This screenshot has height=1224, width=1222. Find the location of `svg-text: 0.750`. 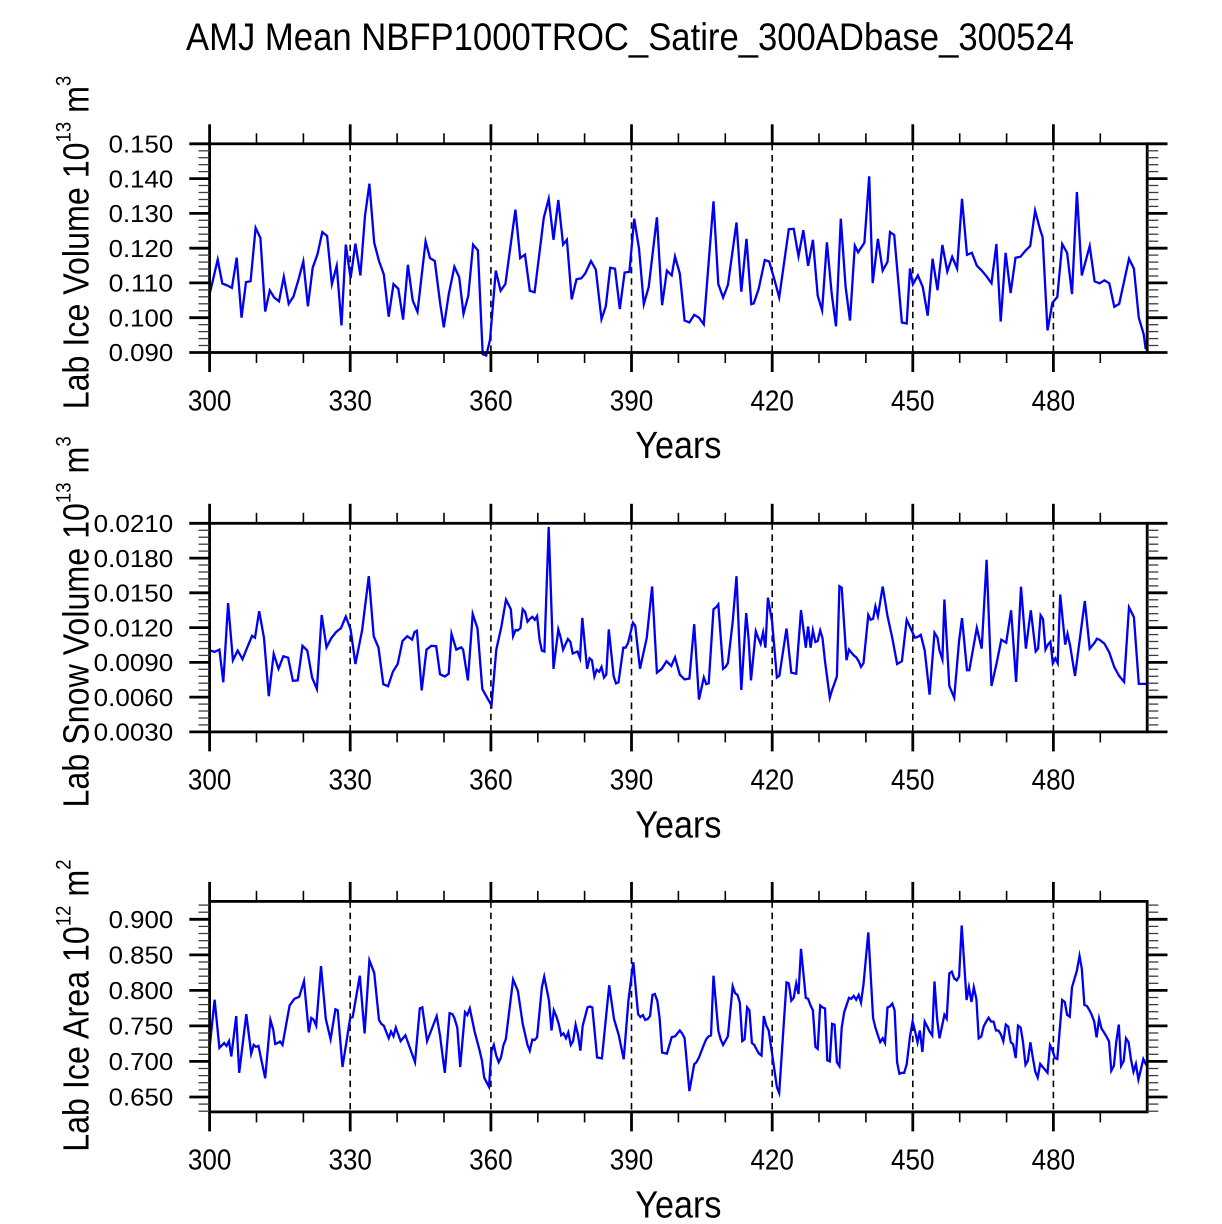

svg-text: 0.750 is located at coordinates (141, 1027).